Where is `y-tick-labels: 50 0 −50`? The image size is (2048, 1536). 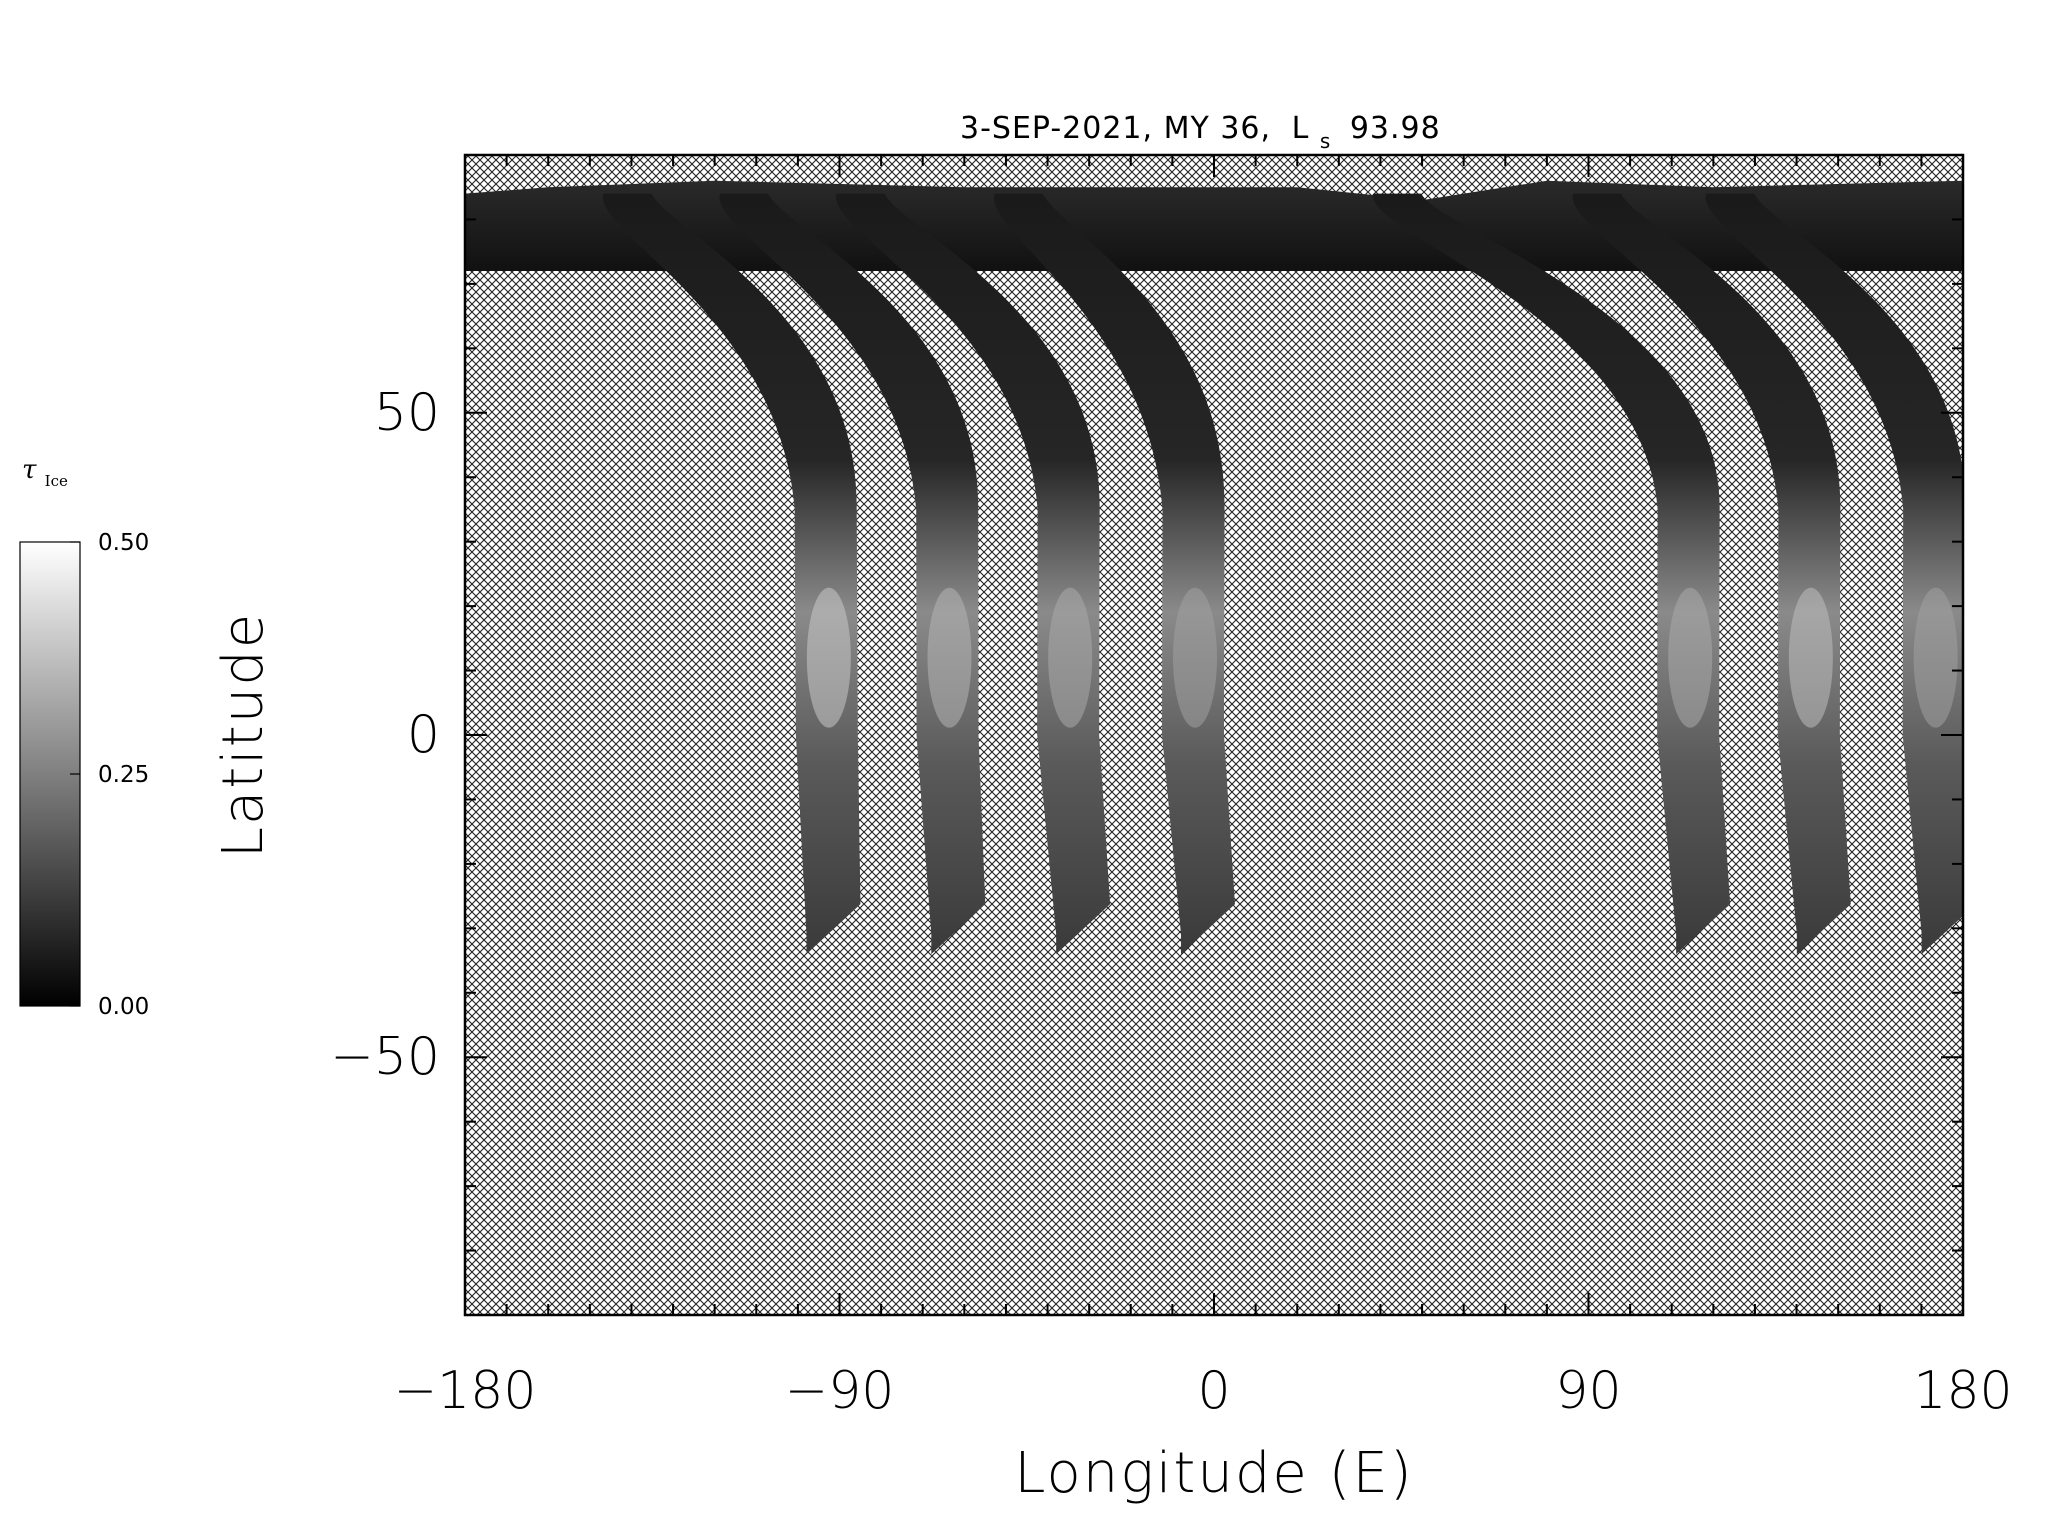 y-tick-labels: 50 0 −50 is located at coordinates (385, 735).